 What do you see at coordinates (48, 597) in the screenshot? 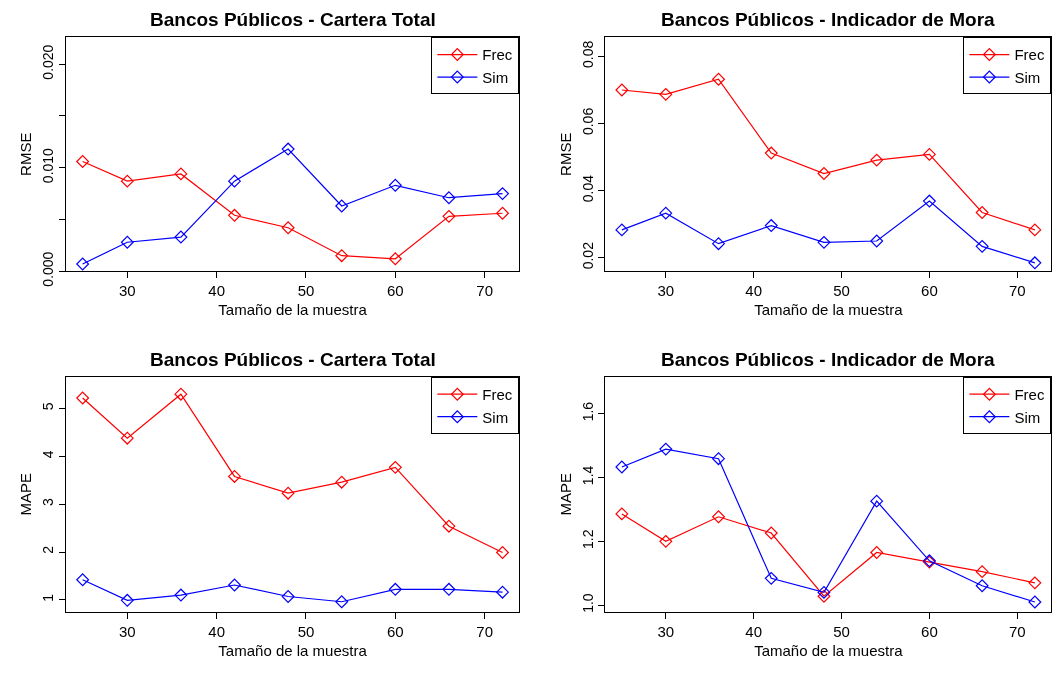
I see `y-tick-label: 1` at bounding box center [48, 597].